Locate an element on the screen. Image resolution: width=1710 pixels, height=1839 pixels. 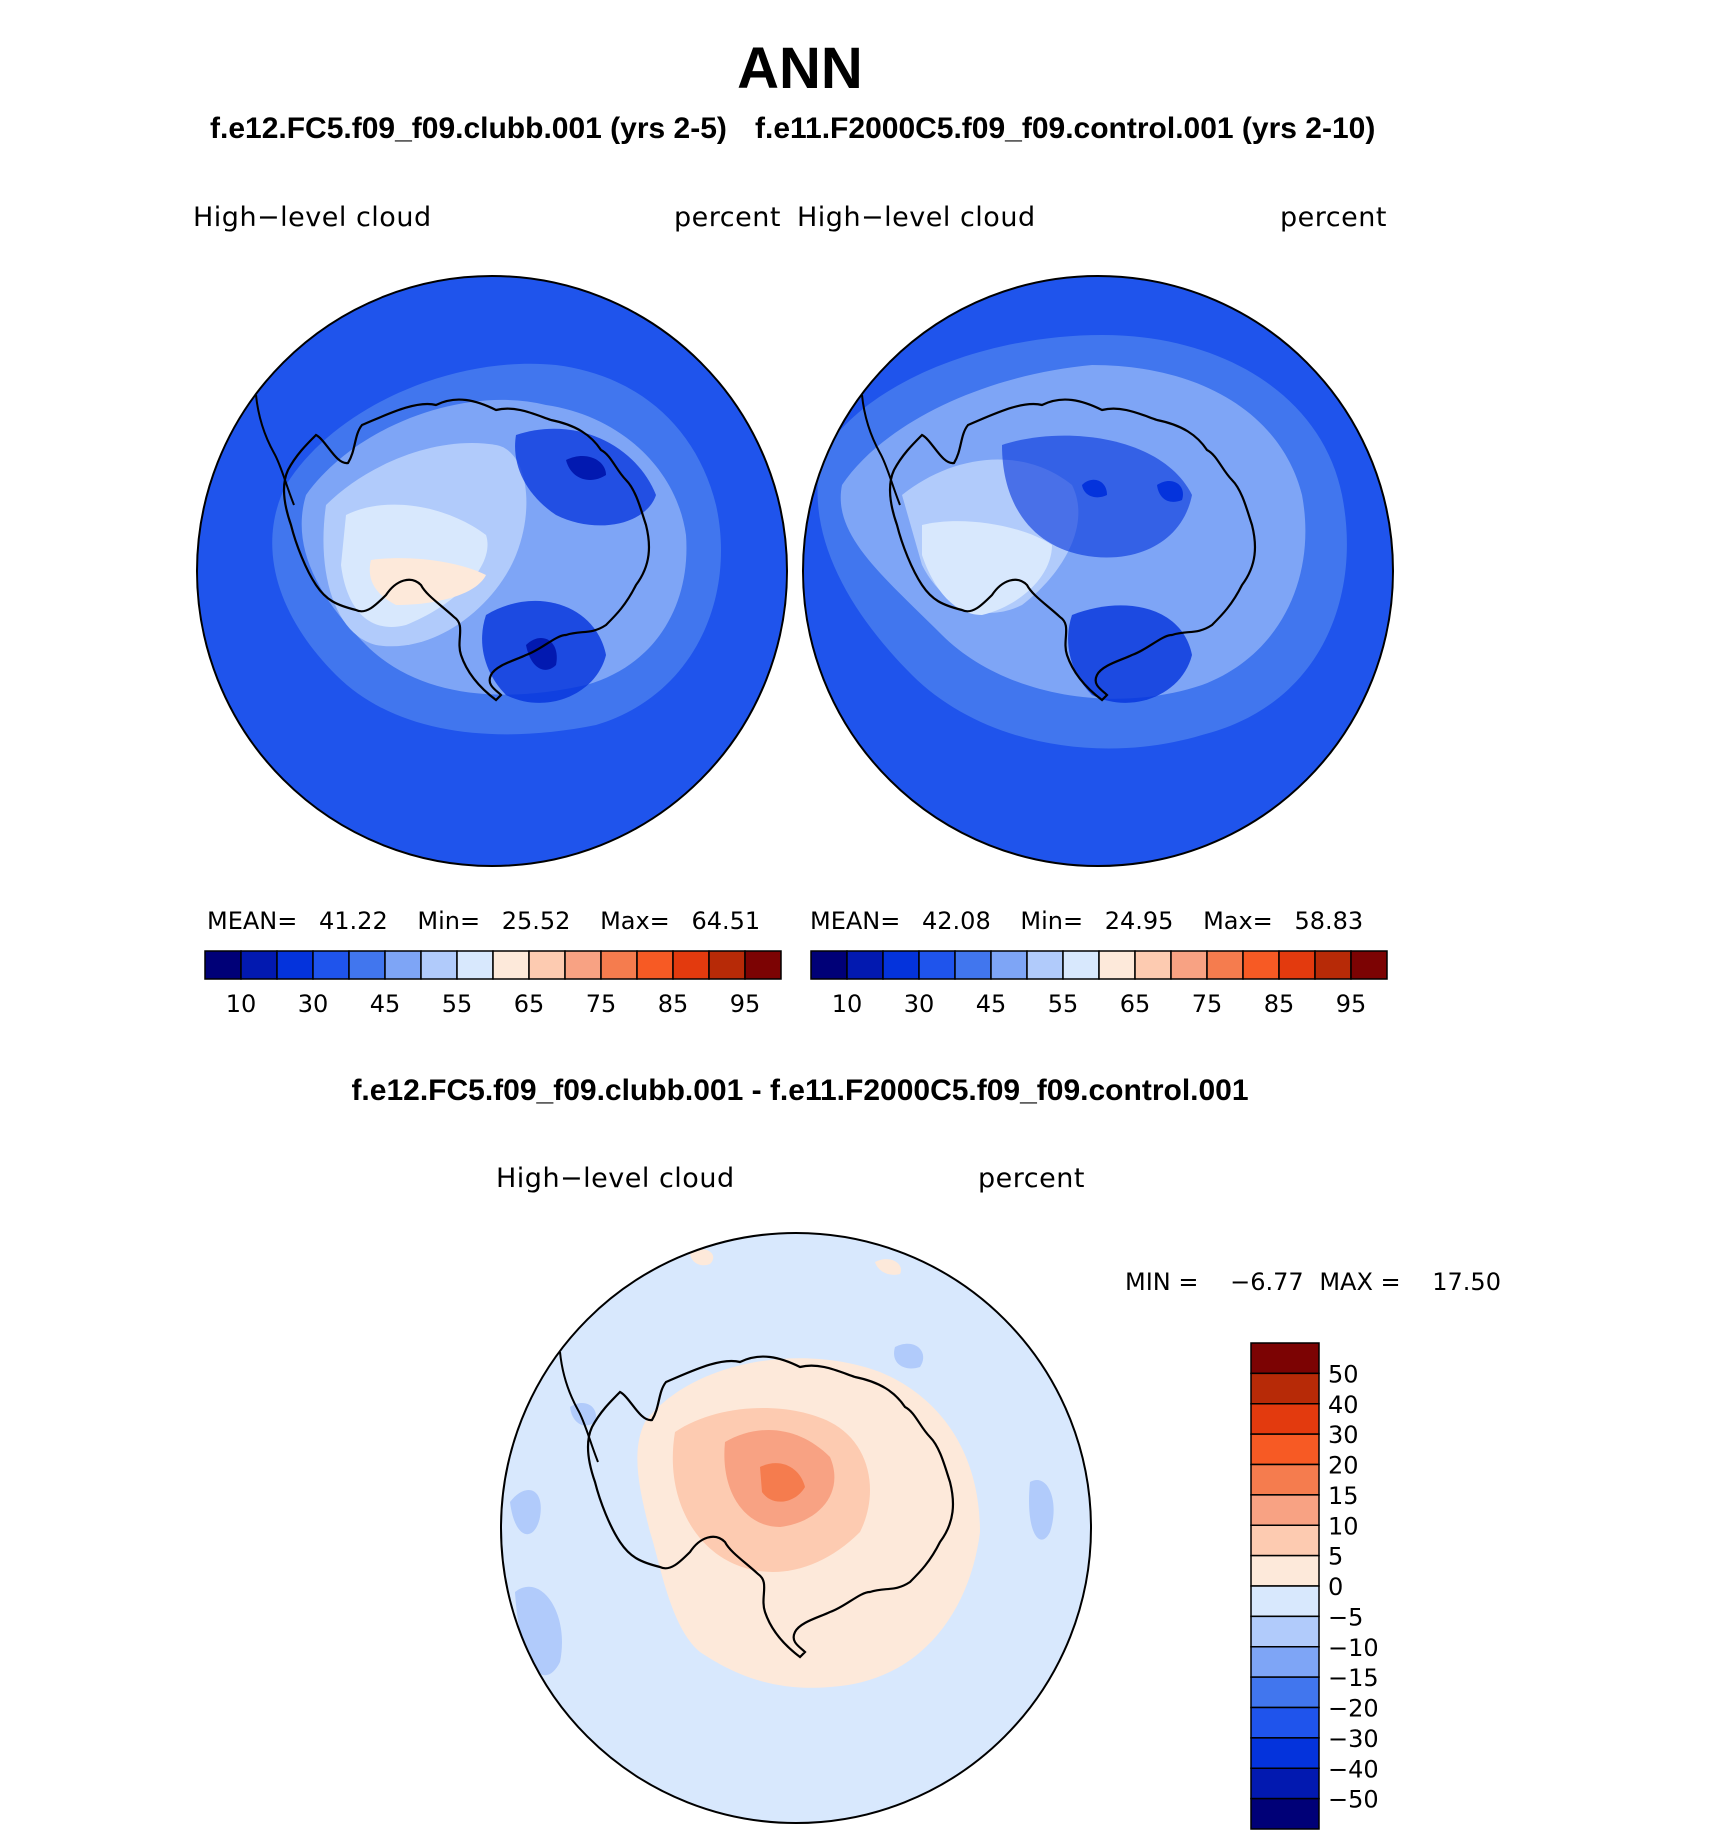
diff-units-label: percent is located at coordinates (1031, 1178).